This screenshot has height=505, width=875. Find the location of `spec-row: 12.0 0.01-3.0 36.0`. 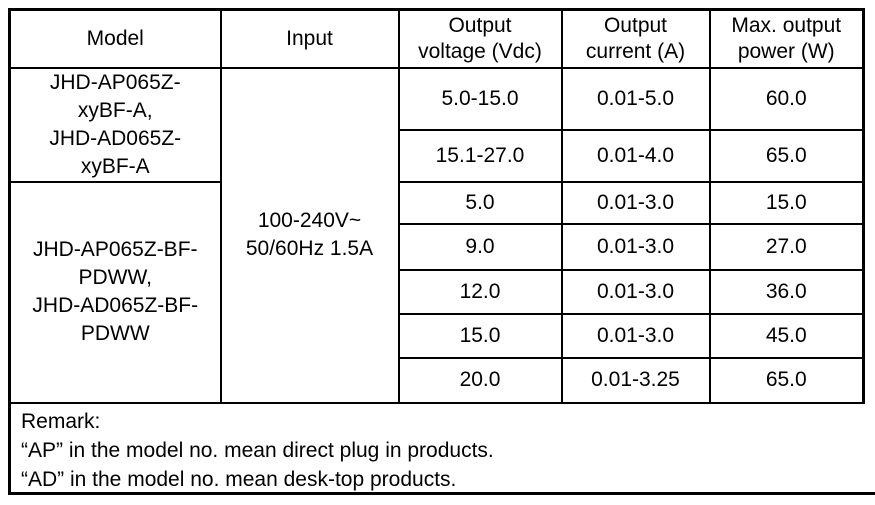

spec-row: 12.0 0.01-3.0 36.0 is located at coordinates (437, 291).